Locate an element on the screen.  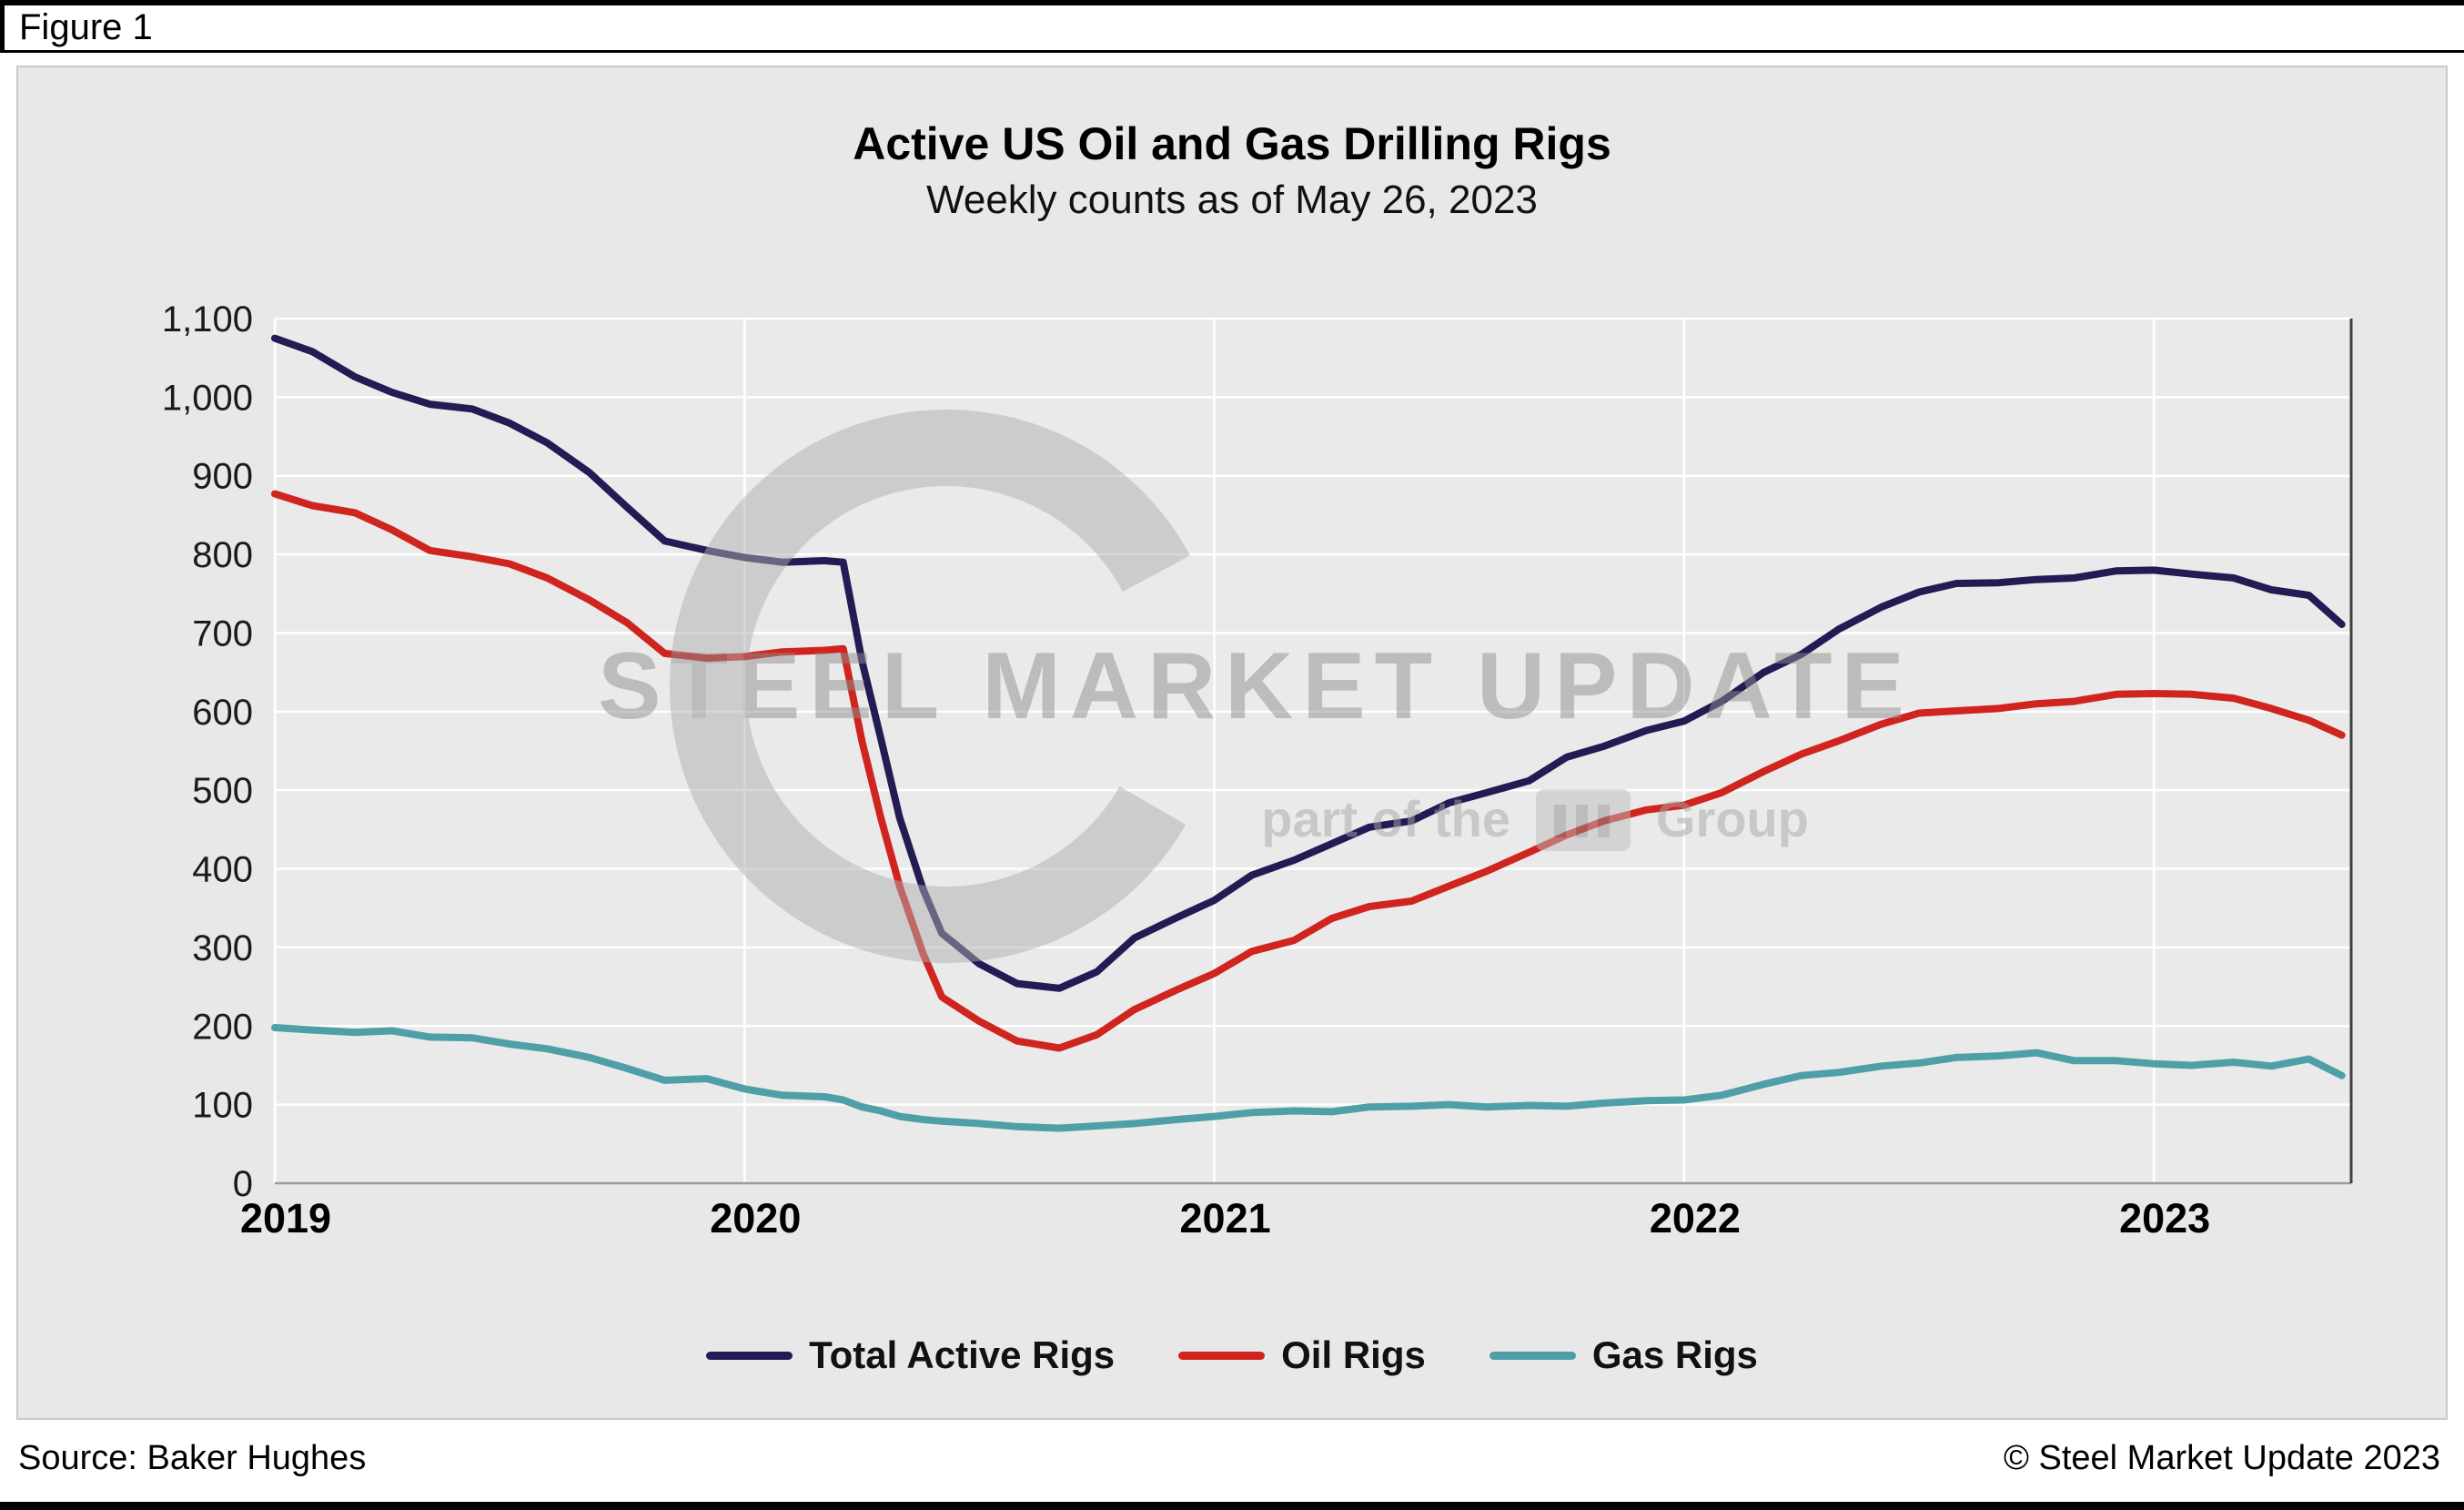
legend-item-gas-rigs: Gas Rigs is located at coordinates (1623, 1355).